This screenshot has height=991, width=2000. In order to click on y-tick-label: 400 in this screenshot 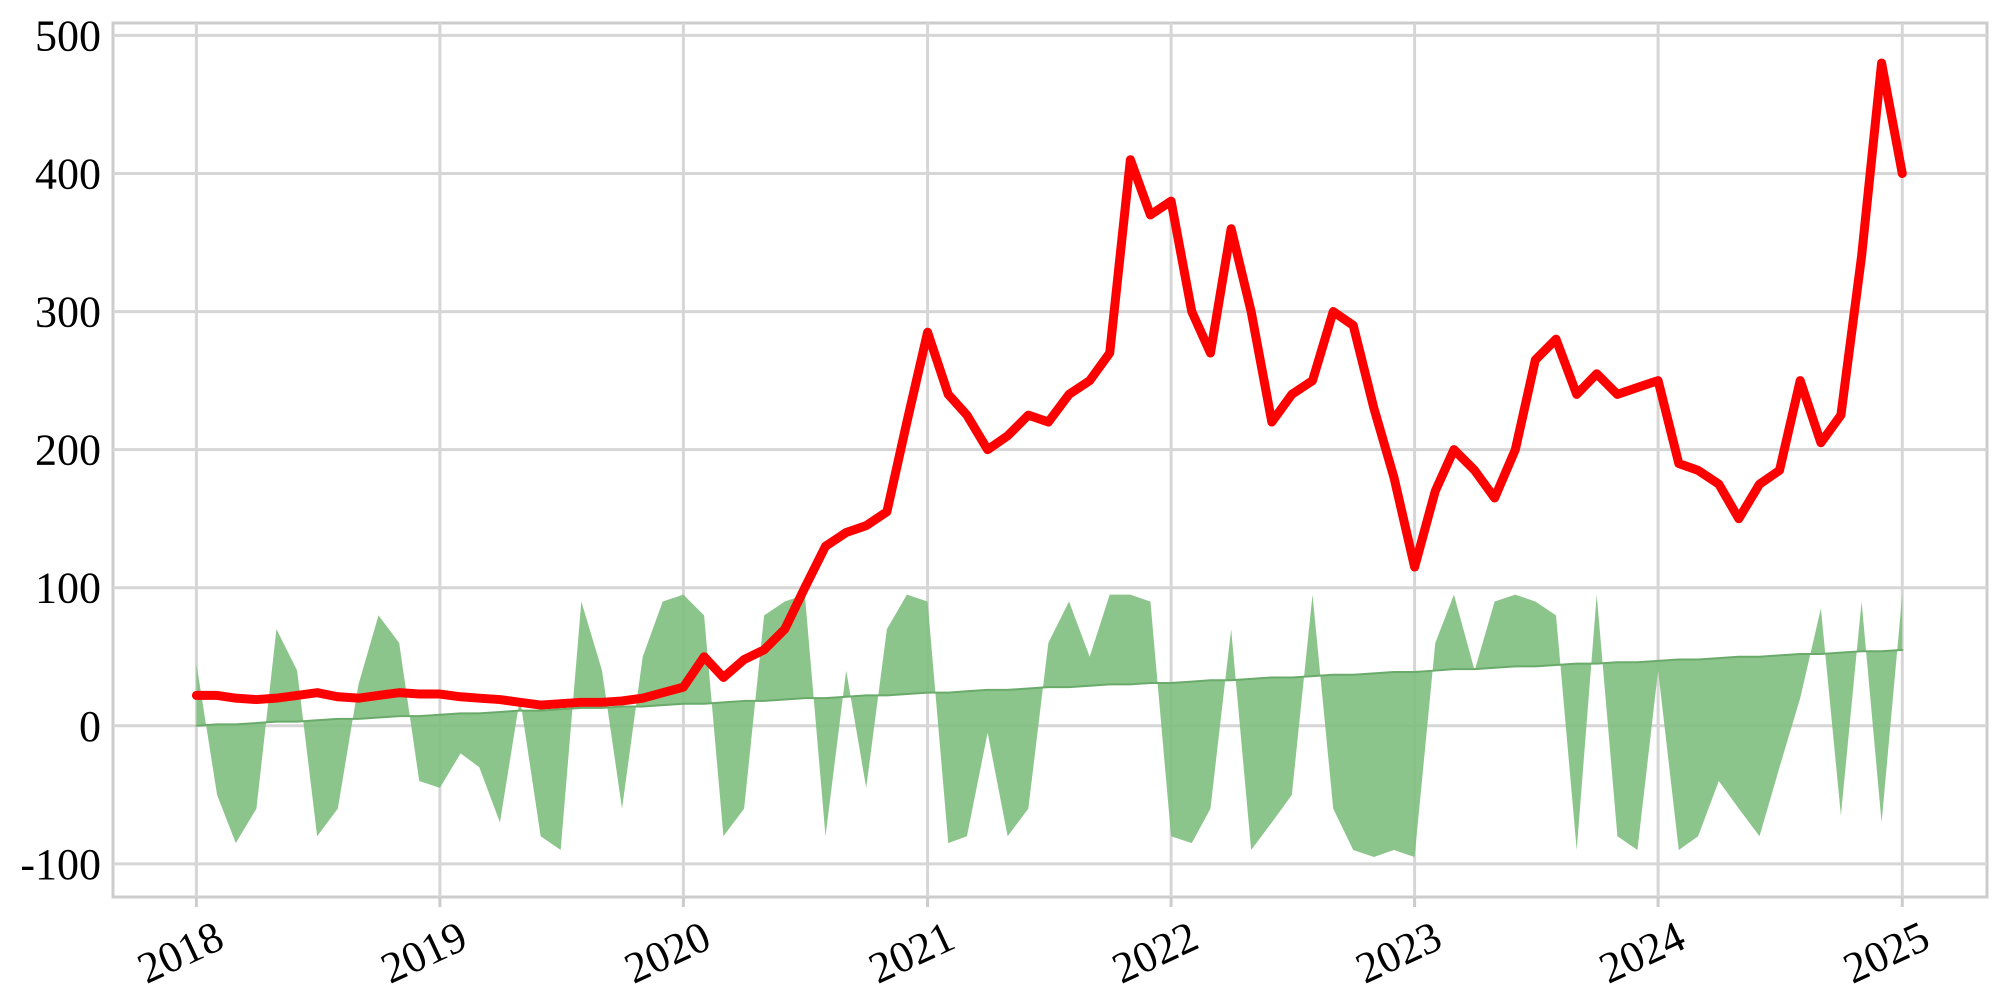, I will do `click(68, 173)`.